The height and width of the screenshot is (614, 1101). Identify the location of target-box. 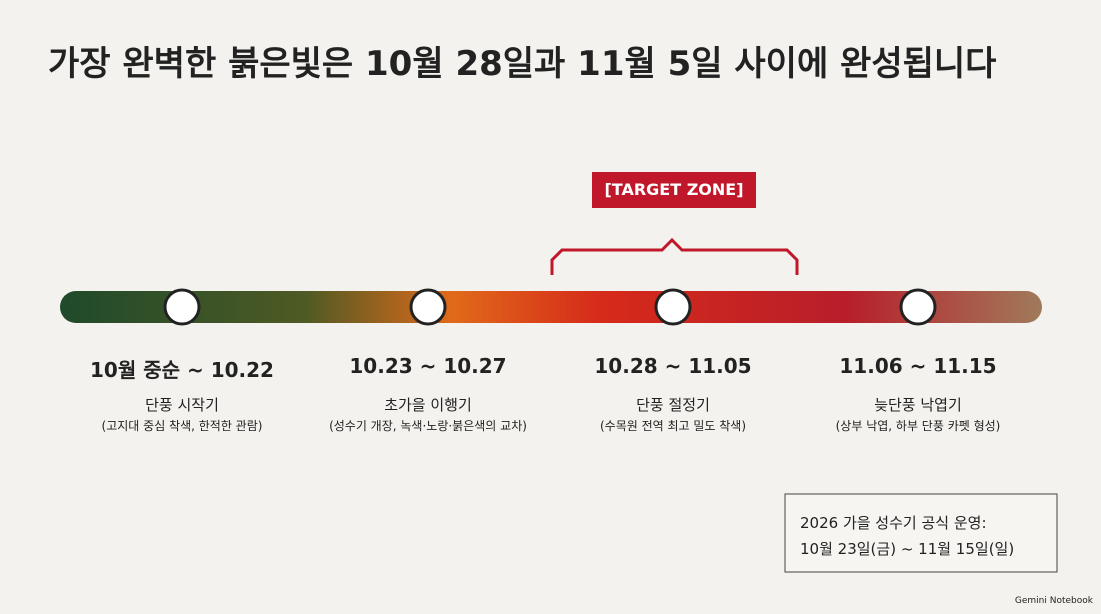
(674, 190).